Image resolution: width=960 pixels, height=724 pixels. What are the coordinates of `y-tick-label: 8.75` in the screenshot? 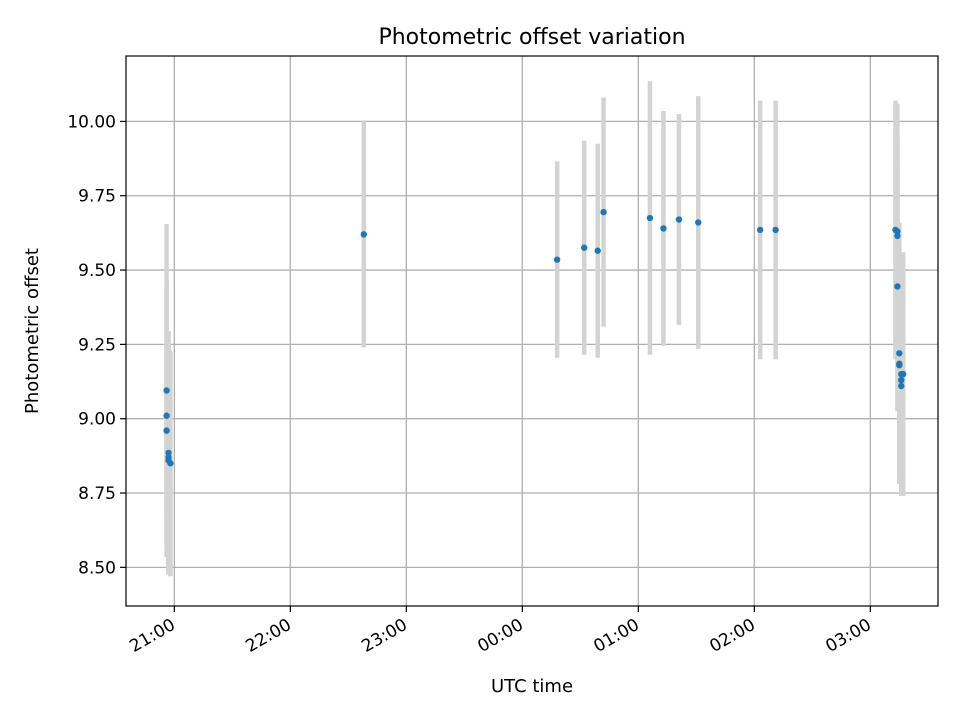 It's located at (97, 494).